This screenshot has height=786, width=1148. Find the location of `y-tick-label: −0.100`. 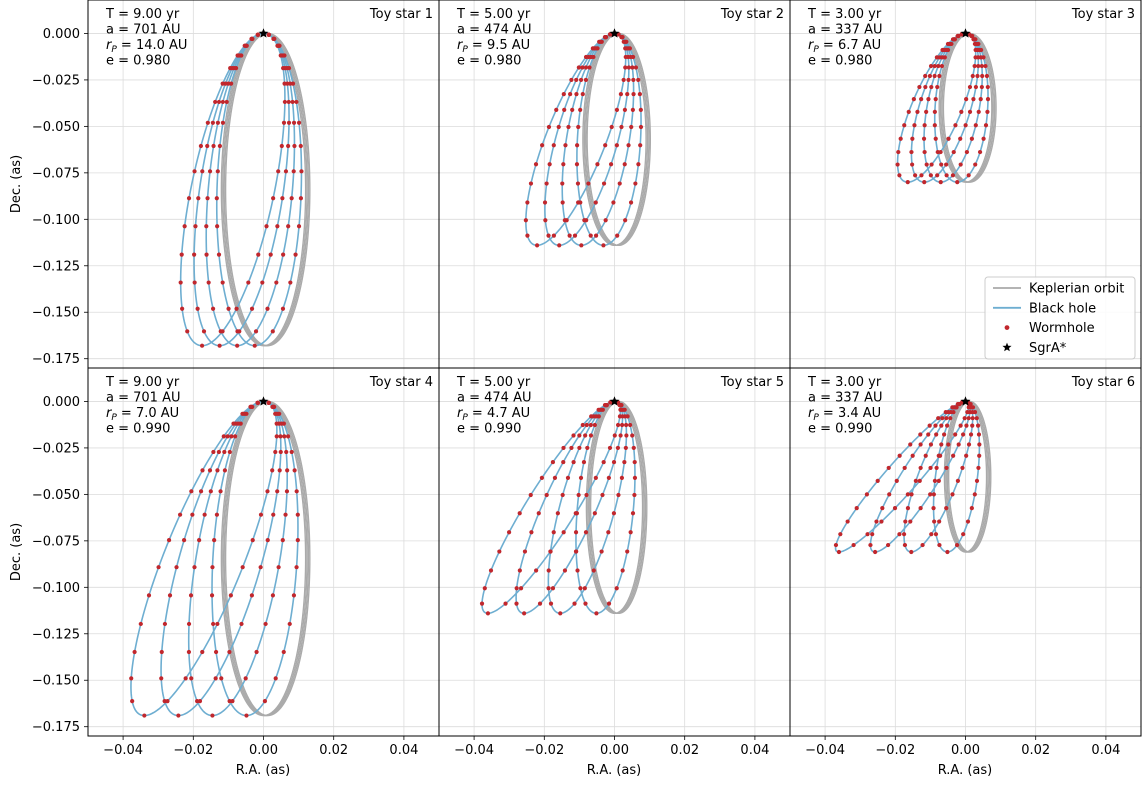

y-tick-label: −0.100 is located at coordinates (56, 220).